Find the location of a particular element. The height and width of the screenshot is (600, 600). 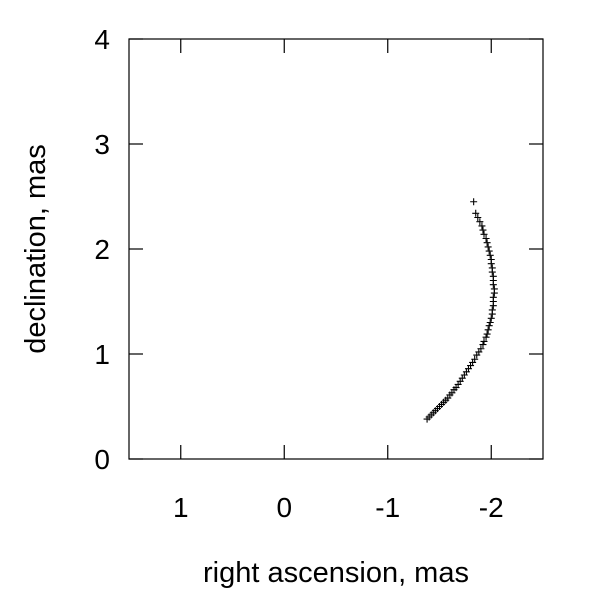

y-tick-label: 2 is located at coordinates (102, 249).